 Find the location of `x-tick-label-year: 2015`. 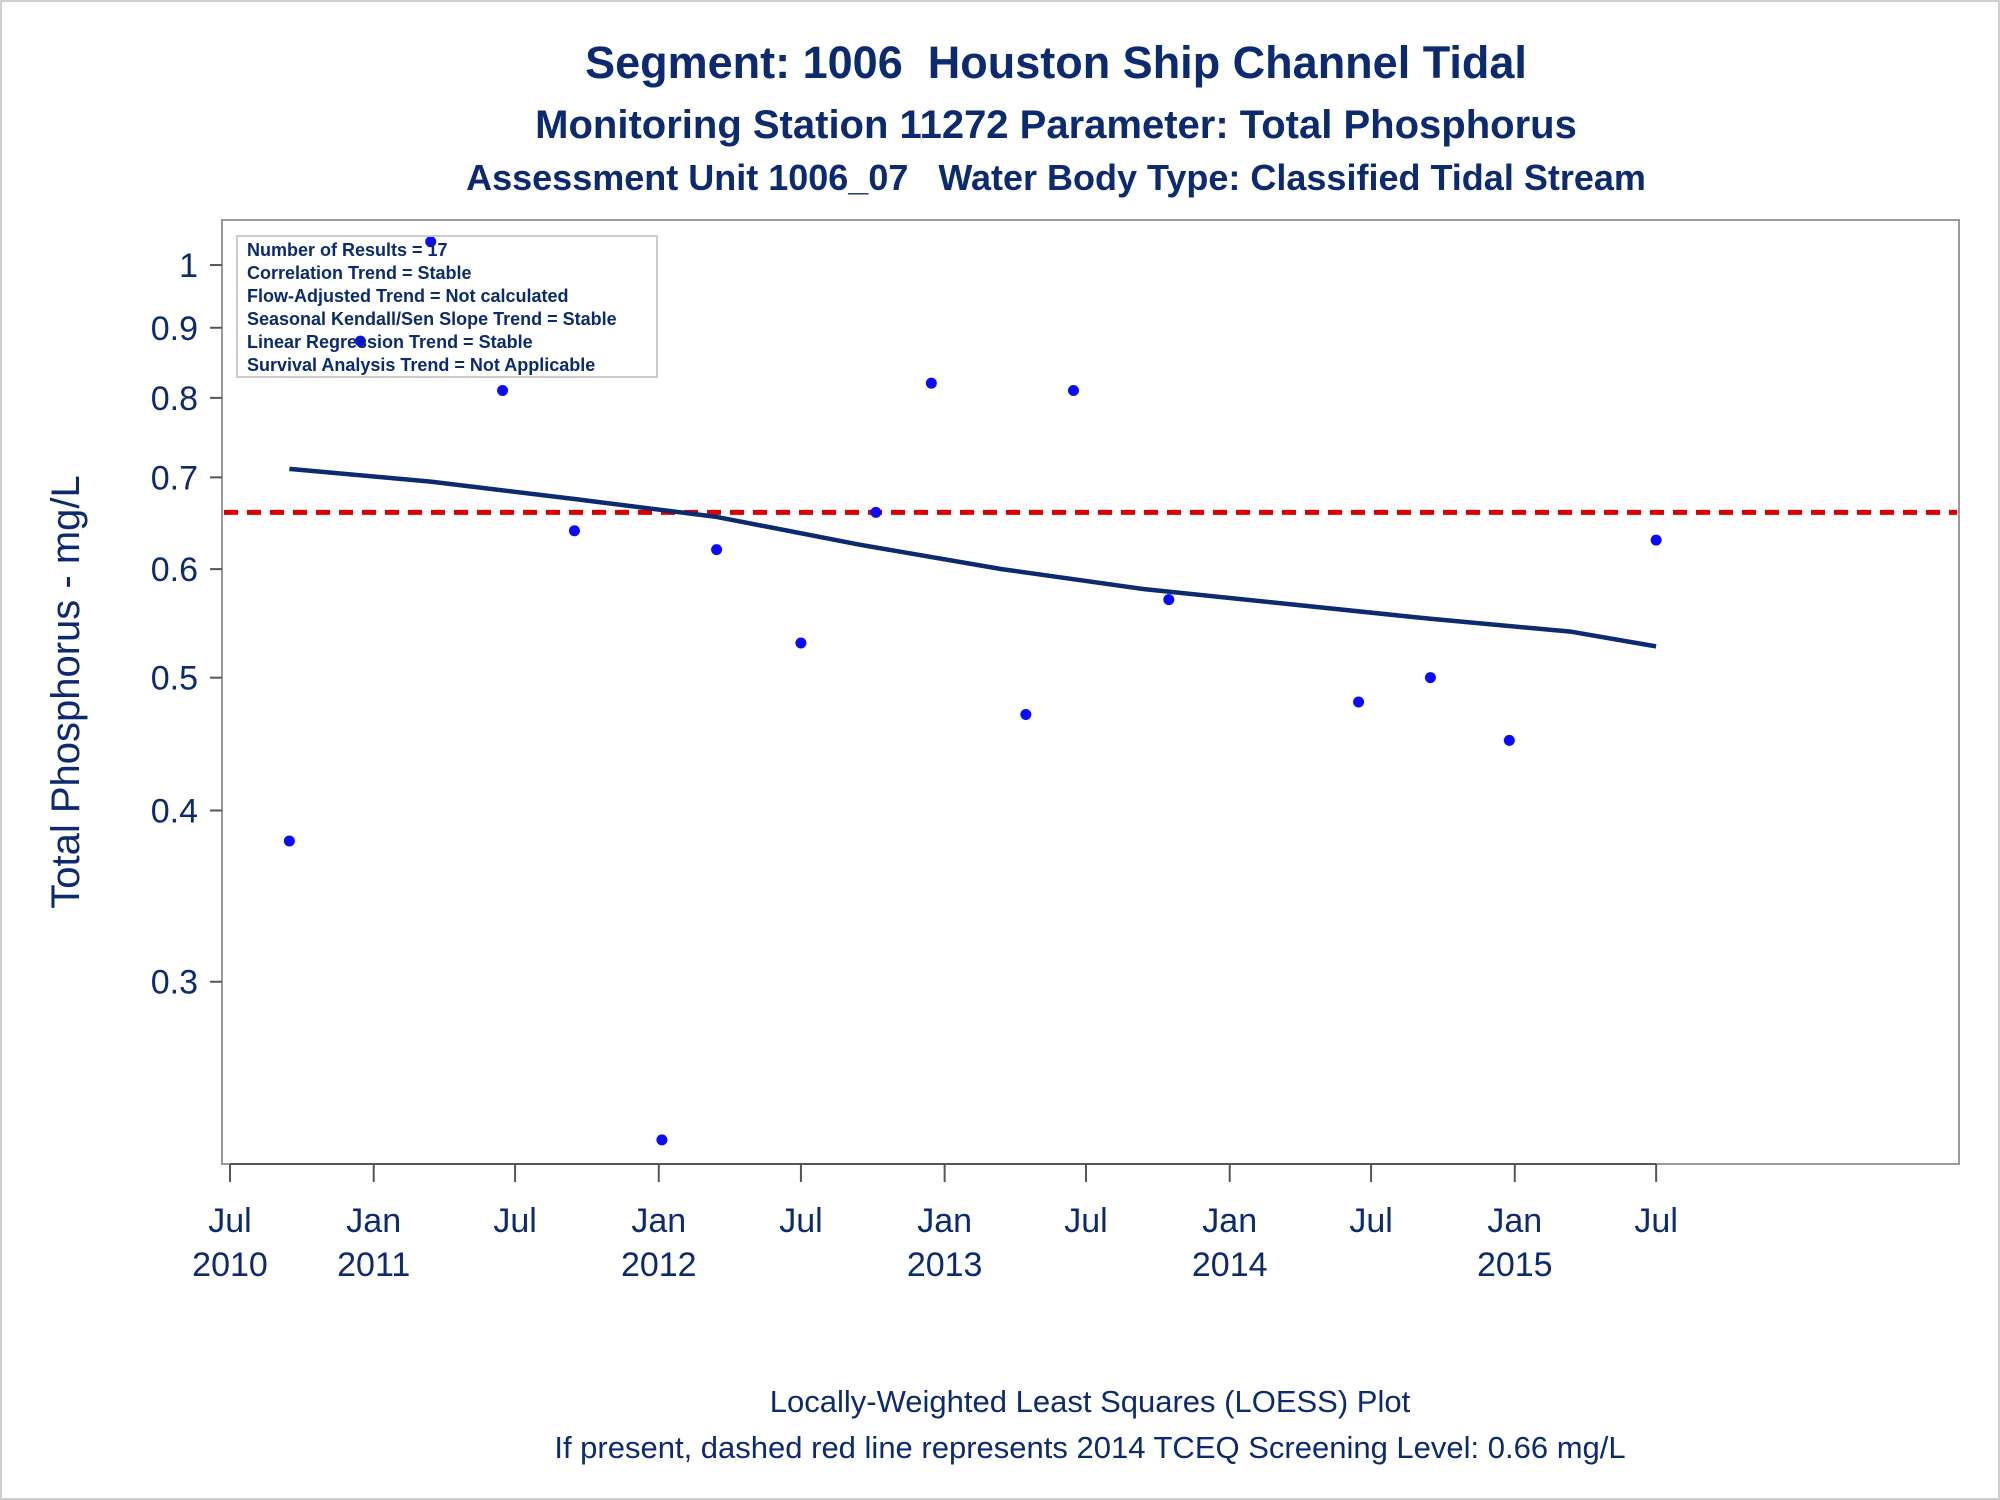

x-tick-label-year: 2015 is located at coordinates (1515, 1265).